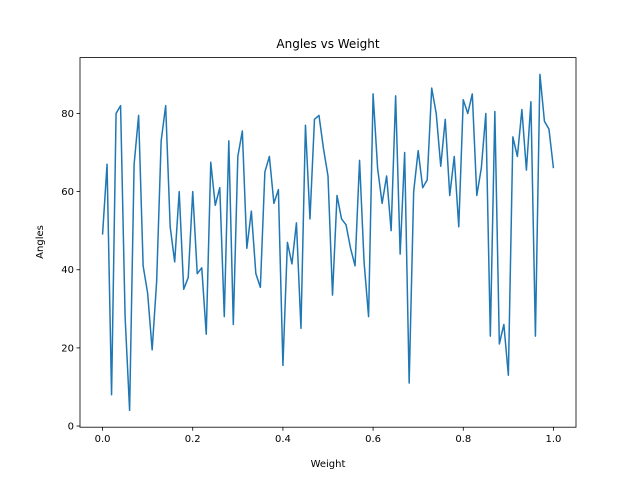 The width and height of the screenshot is (640, 480). Describe the element at coordinates (193, 439) in the screenshot. I see `x-tick-label: 0.2` at that location.